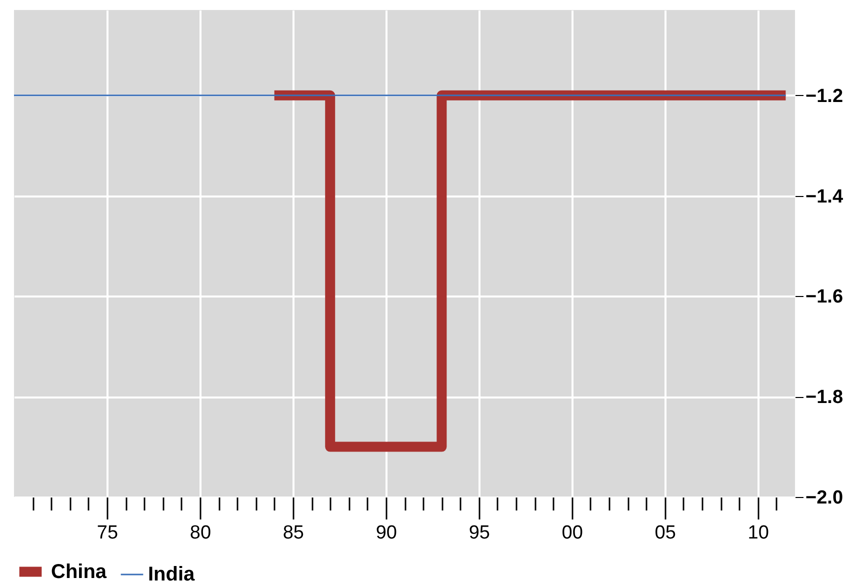 The height and width of the screenshot is (588, 866). Describe the element at coordinates (825, 498) in the screenshot. I see `y-tick-label: −2.0` at that location.